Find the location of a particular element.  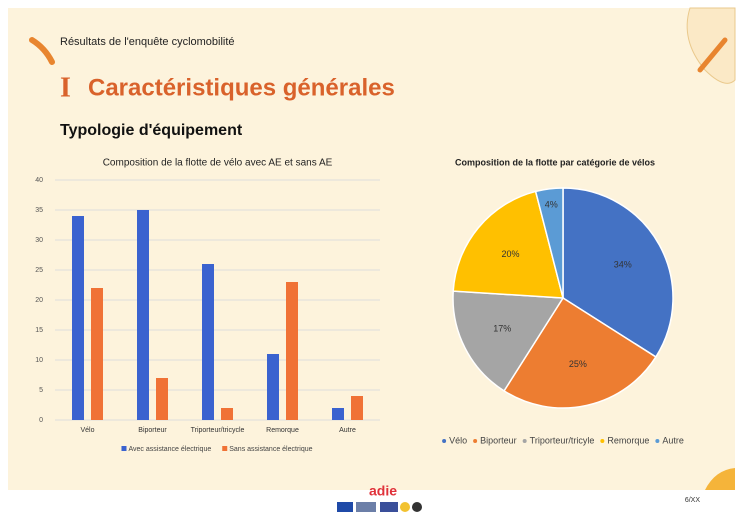

y-tick-label: 20 is located at coordinates (39, 300).